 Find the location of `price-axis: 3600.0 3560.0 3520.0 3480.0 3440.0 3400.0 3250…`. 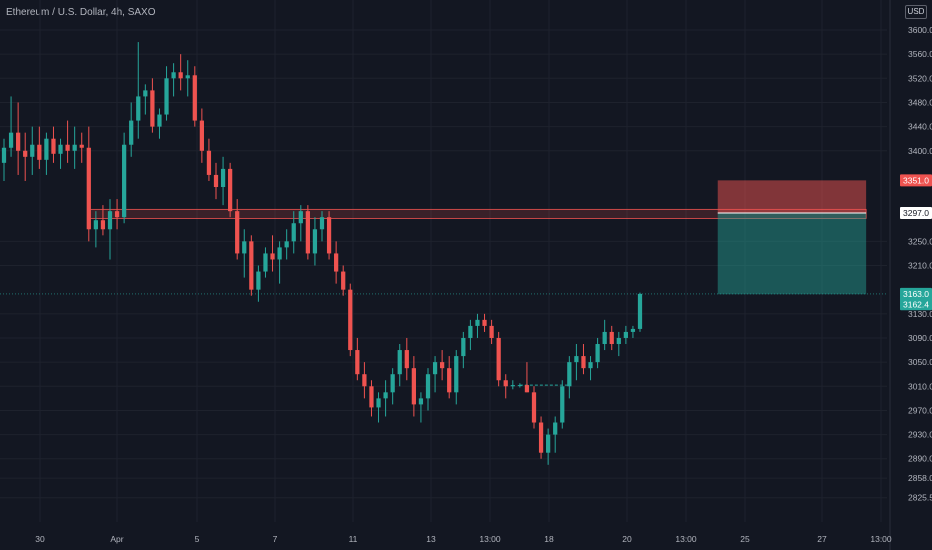

price-axis: 3600.0 3560.0 3520.0 3480.0 3440.0 3400.0 3250… is located at coordinates (920, 264).